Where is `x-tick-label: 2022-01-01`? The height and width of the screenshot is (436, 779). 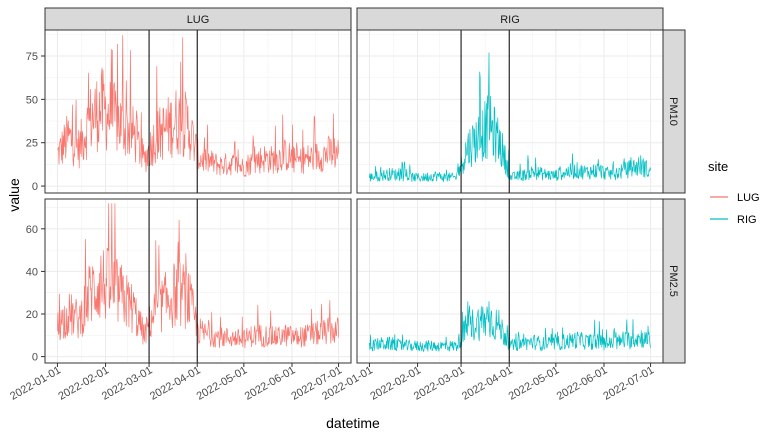
x-tick-label: 2022-01-01 is located at coordinates (35, 383).